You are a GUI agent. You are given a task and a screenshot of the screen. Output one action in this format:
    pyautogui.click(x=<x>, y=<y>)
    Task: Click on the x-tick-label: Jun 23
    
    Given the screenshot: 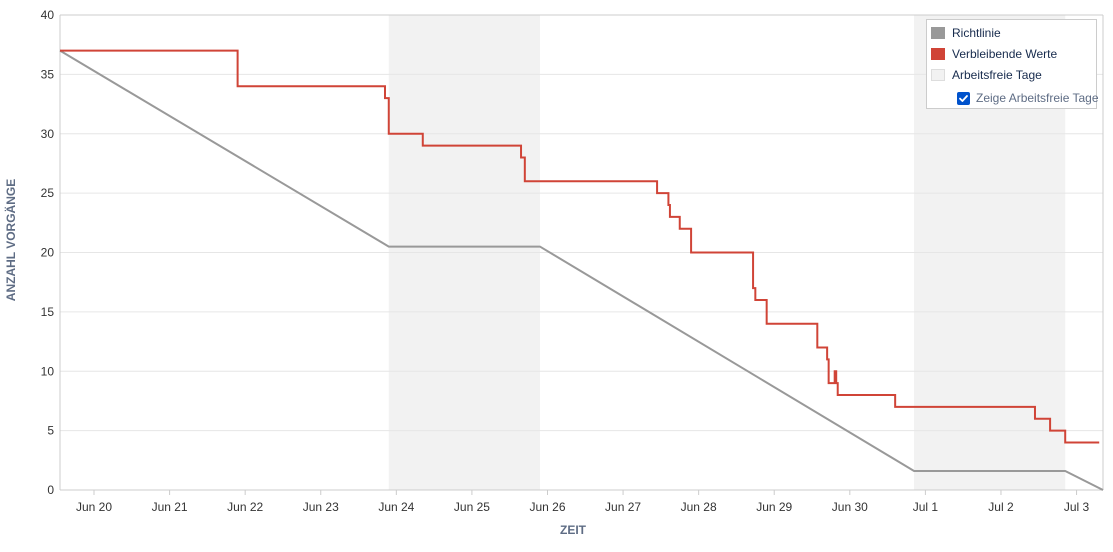 What is the action you would take?
    pyautogui.click(x=321, y=507)
    